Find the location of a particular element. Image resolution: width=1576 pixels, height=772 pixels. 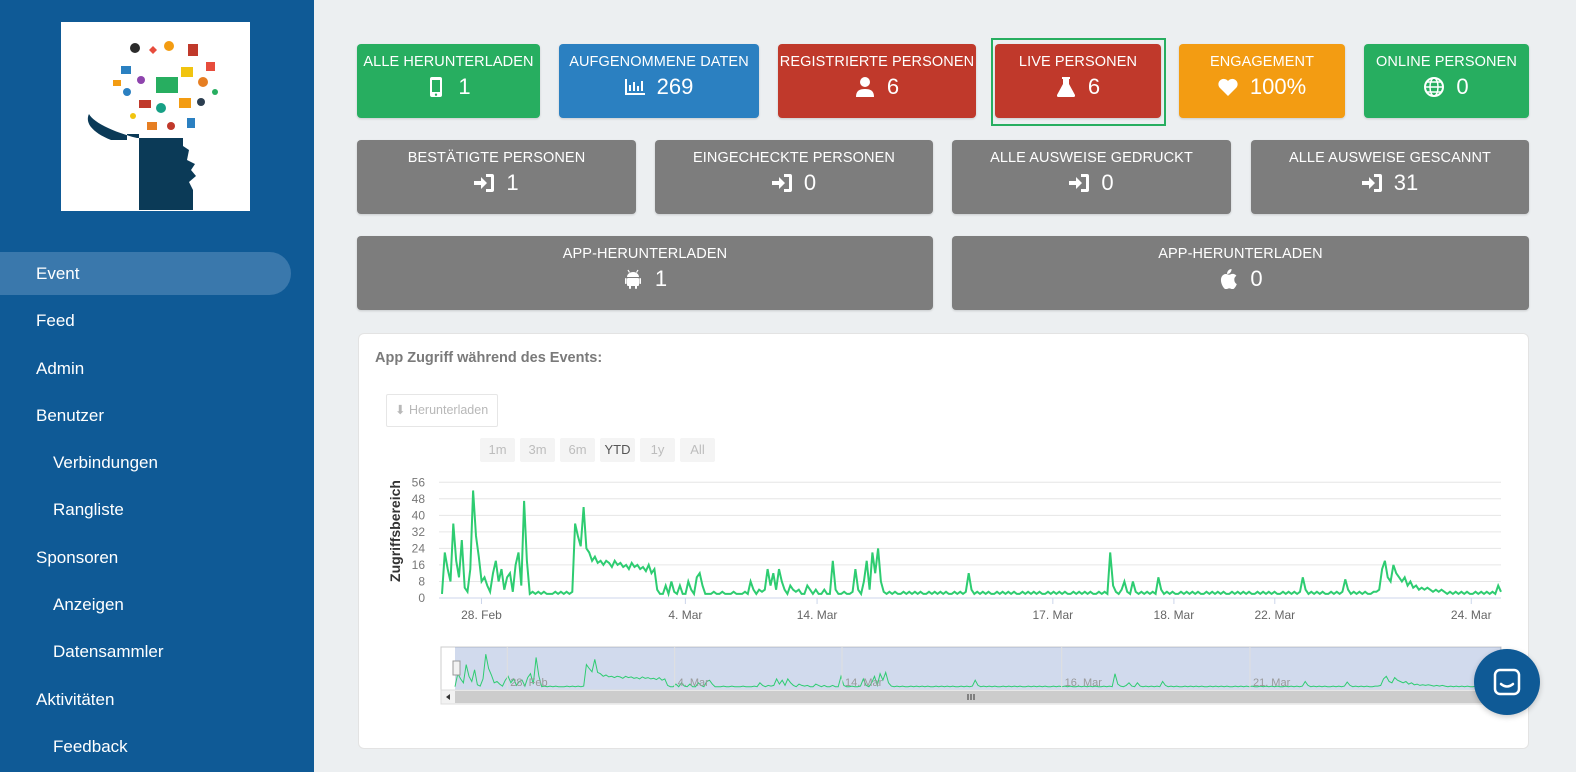

y-axis-label: Zugriffsbereich is located at coordinates (395, 531).